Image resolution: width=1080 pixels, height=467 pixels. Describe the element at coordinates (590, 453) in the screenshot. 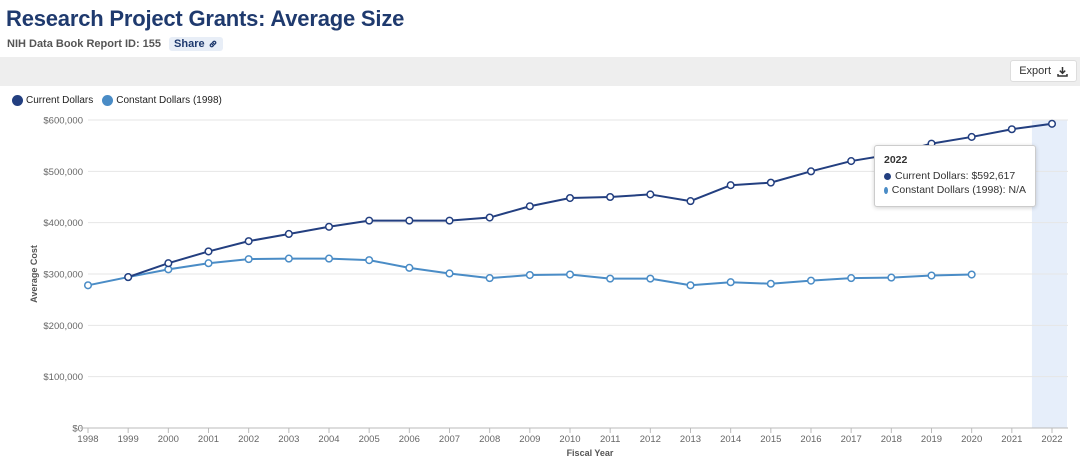

I see `x-axis-label: Fiscal Year` at that location.